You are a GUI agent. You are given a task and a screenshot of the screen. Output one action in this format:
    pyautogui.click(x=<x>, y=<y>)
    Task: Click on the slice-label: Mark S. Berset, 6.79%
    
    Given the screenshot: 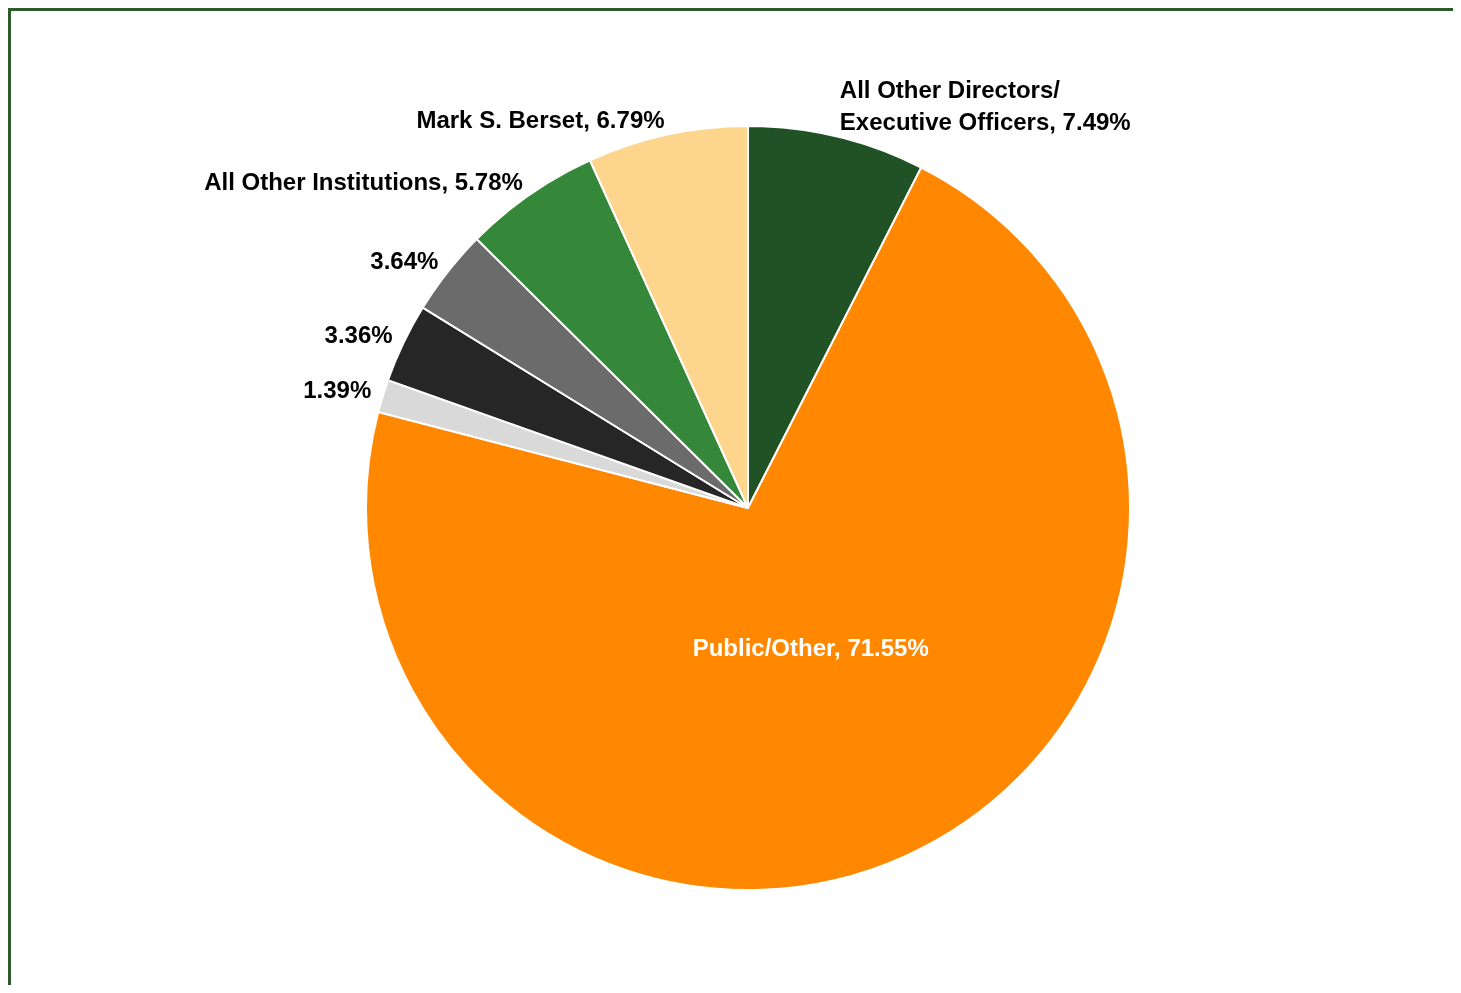 What is the action you would take?
    pyautogui.click(x=540, y=119)
    